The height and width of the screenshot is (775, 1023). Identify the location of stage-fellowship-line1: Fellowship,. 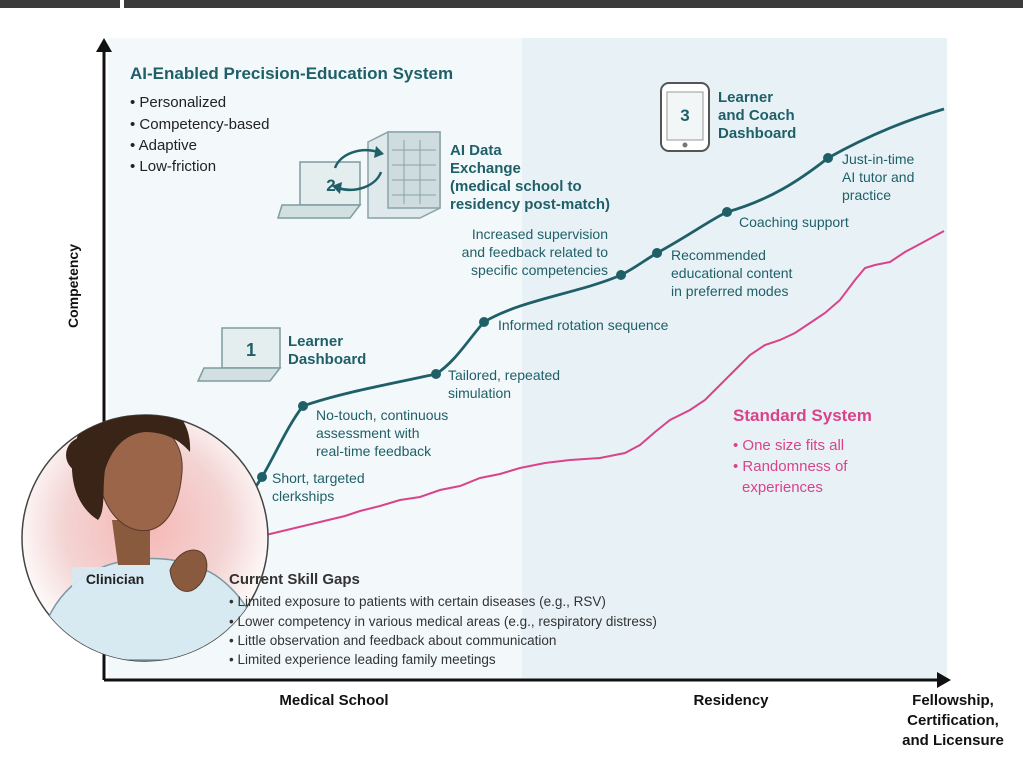
(953, 700).